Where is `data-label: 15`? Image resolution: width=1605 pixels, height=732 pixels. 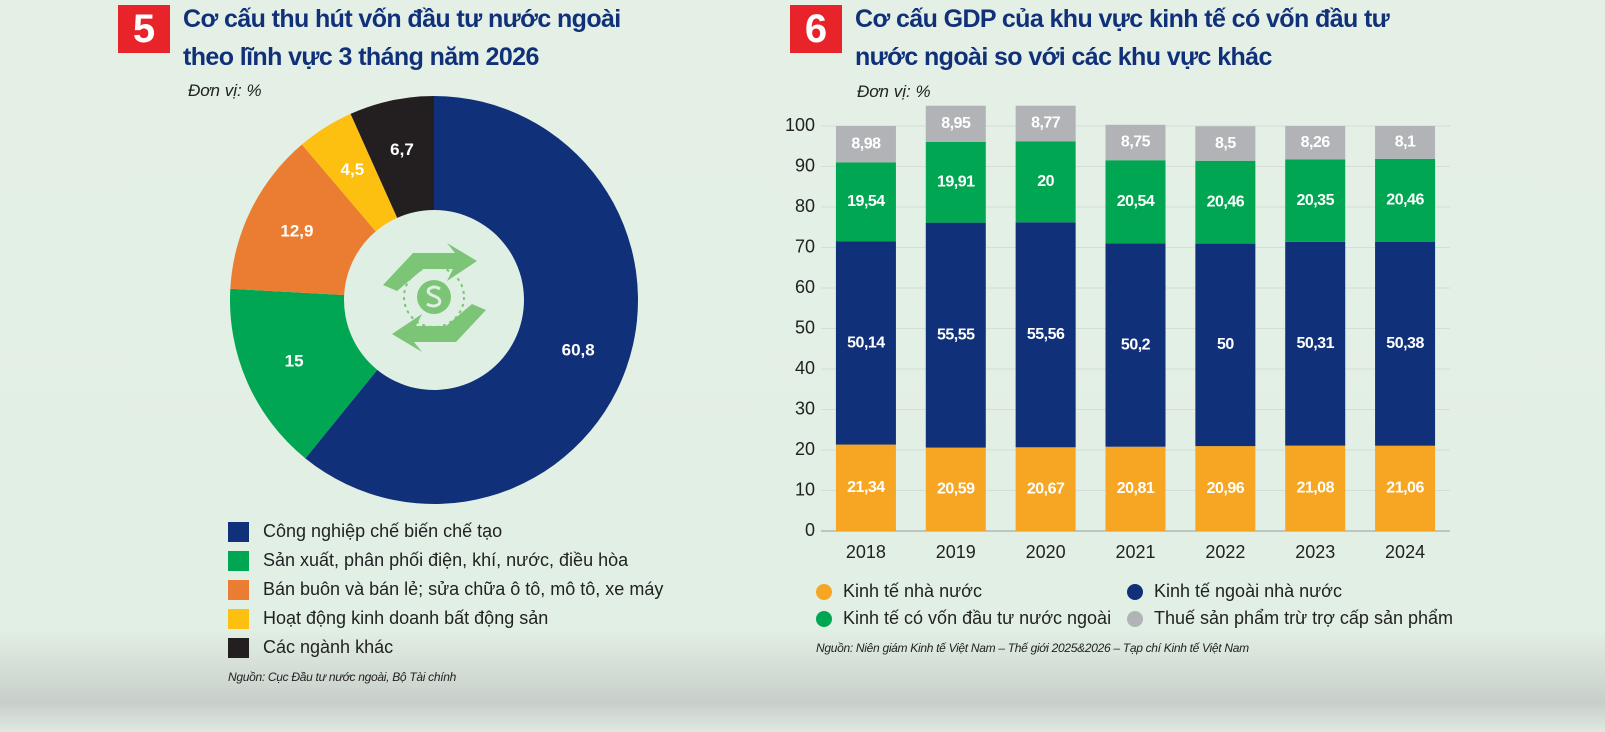
data-label: 15 is located at coordinates (294, 360).